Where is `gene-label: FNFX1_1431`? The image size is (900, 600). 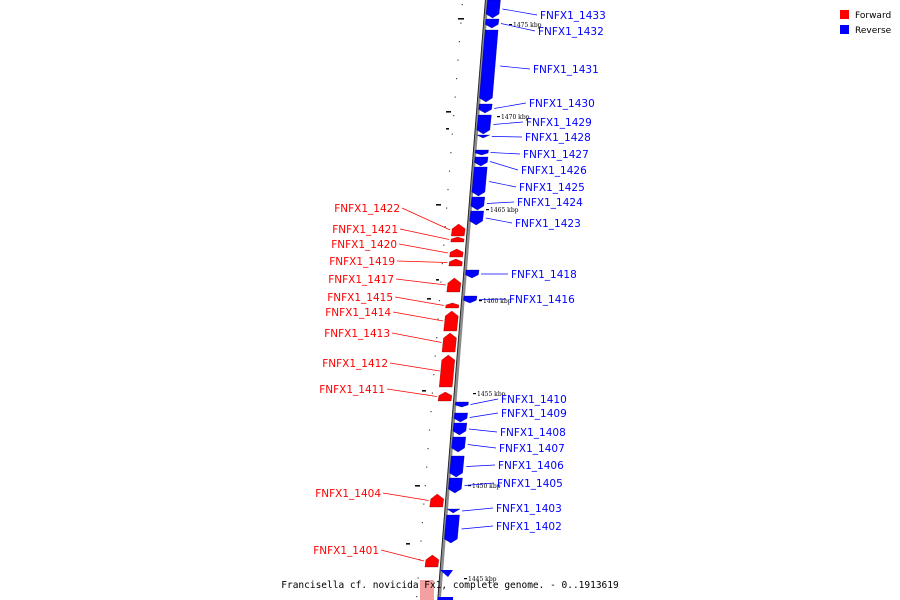
gene-label: FNFX1_1431 is located at coordinates (566, 70).